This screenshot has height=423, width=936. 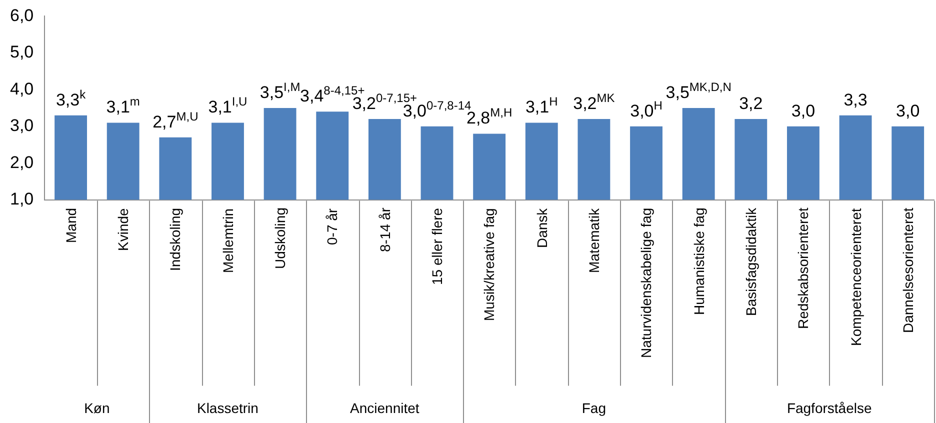 What do you see at coordinates (123, 229) in the screenshot?
I see `x-tick-label: Kvinde` at bounding box center [123, 229].